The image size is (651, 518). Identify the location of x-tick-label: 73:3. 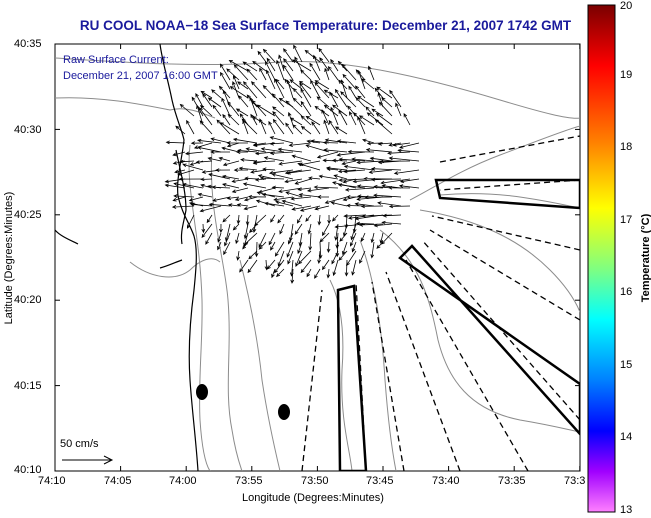
(575, 481).